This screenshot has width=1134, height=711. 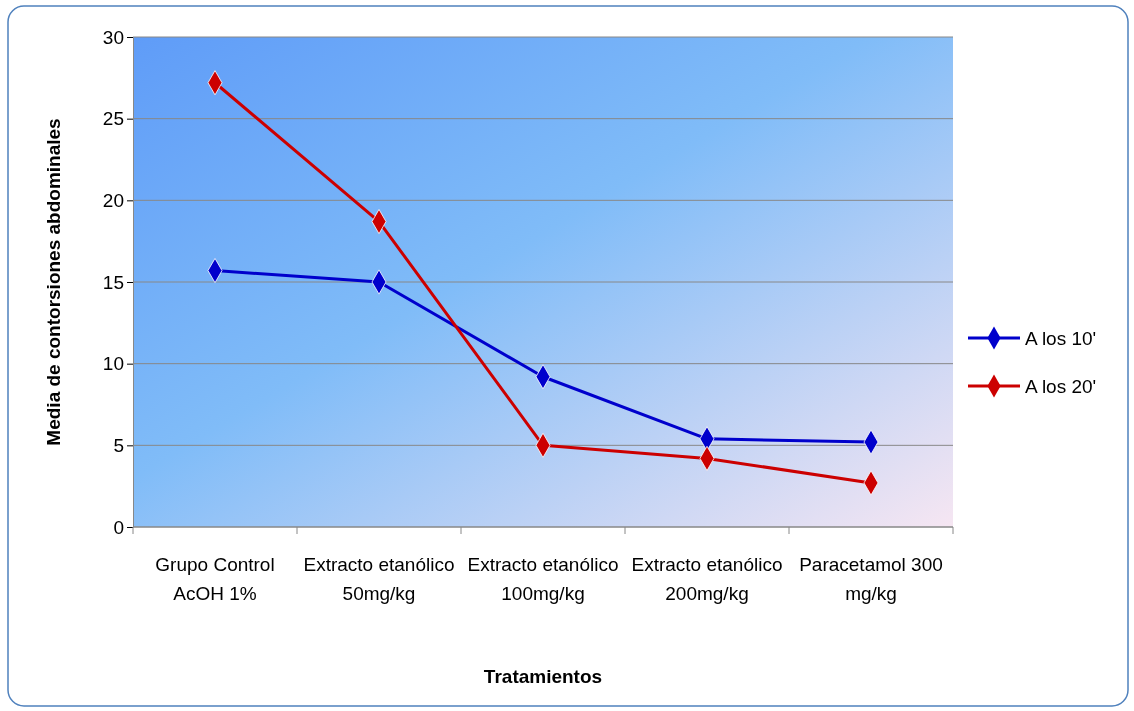 I want to click on y-tick-label: 0, so click(x=118, y=527).